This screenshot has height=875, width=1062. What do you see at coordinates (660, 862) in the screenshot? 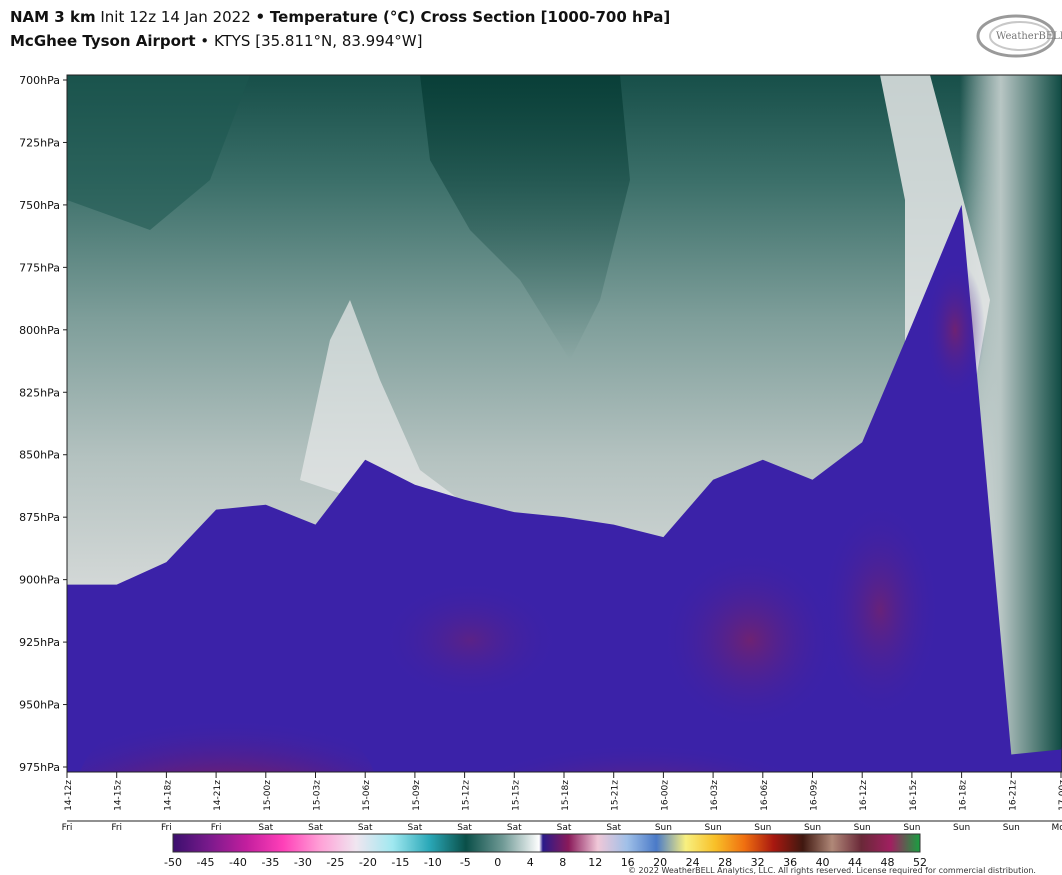
I see `colorbar-label: 20` at bounding box center [660, 862].